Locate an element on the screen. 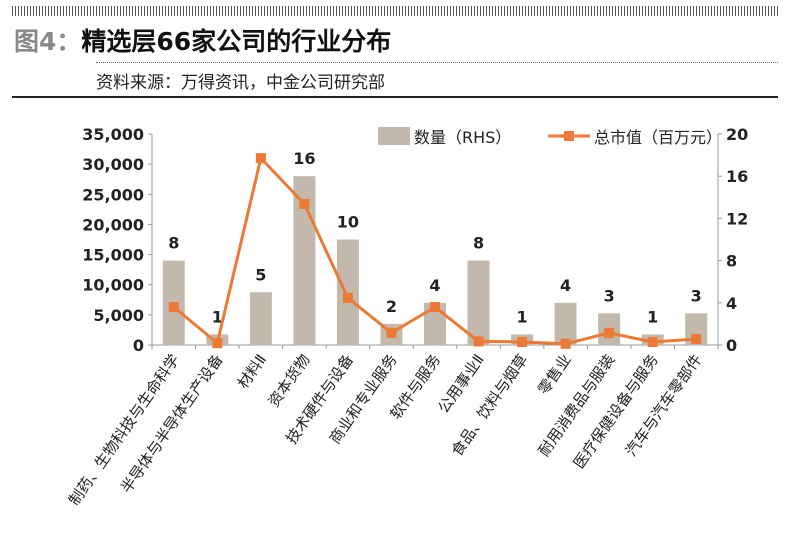  right-tick-label: 16 is located at coordinates (737, 176).